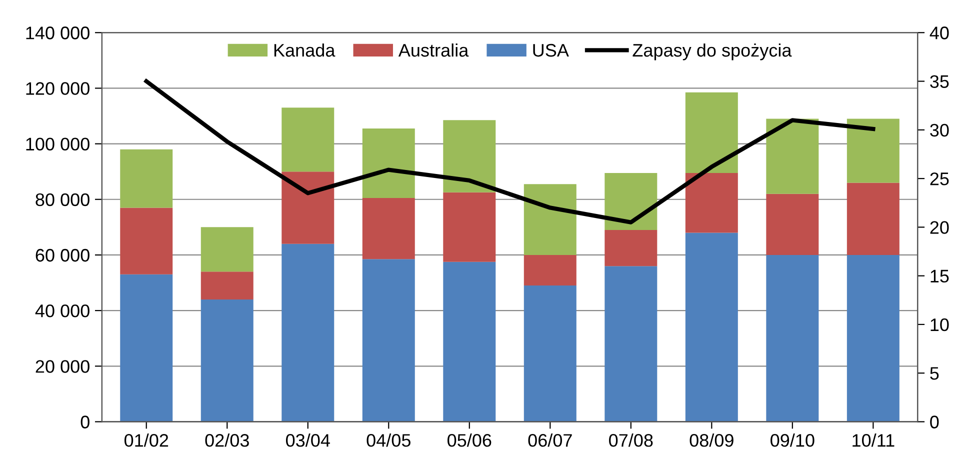 The width and height of the screenshot is (971, 466). Describe the element at coordinates (305, 50) in the screenshot. I see `legend-label: Kanada` at that location.